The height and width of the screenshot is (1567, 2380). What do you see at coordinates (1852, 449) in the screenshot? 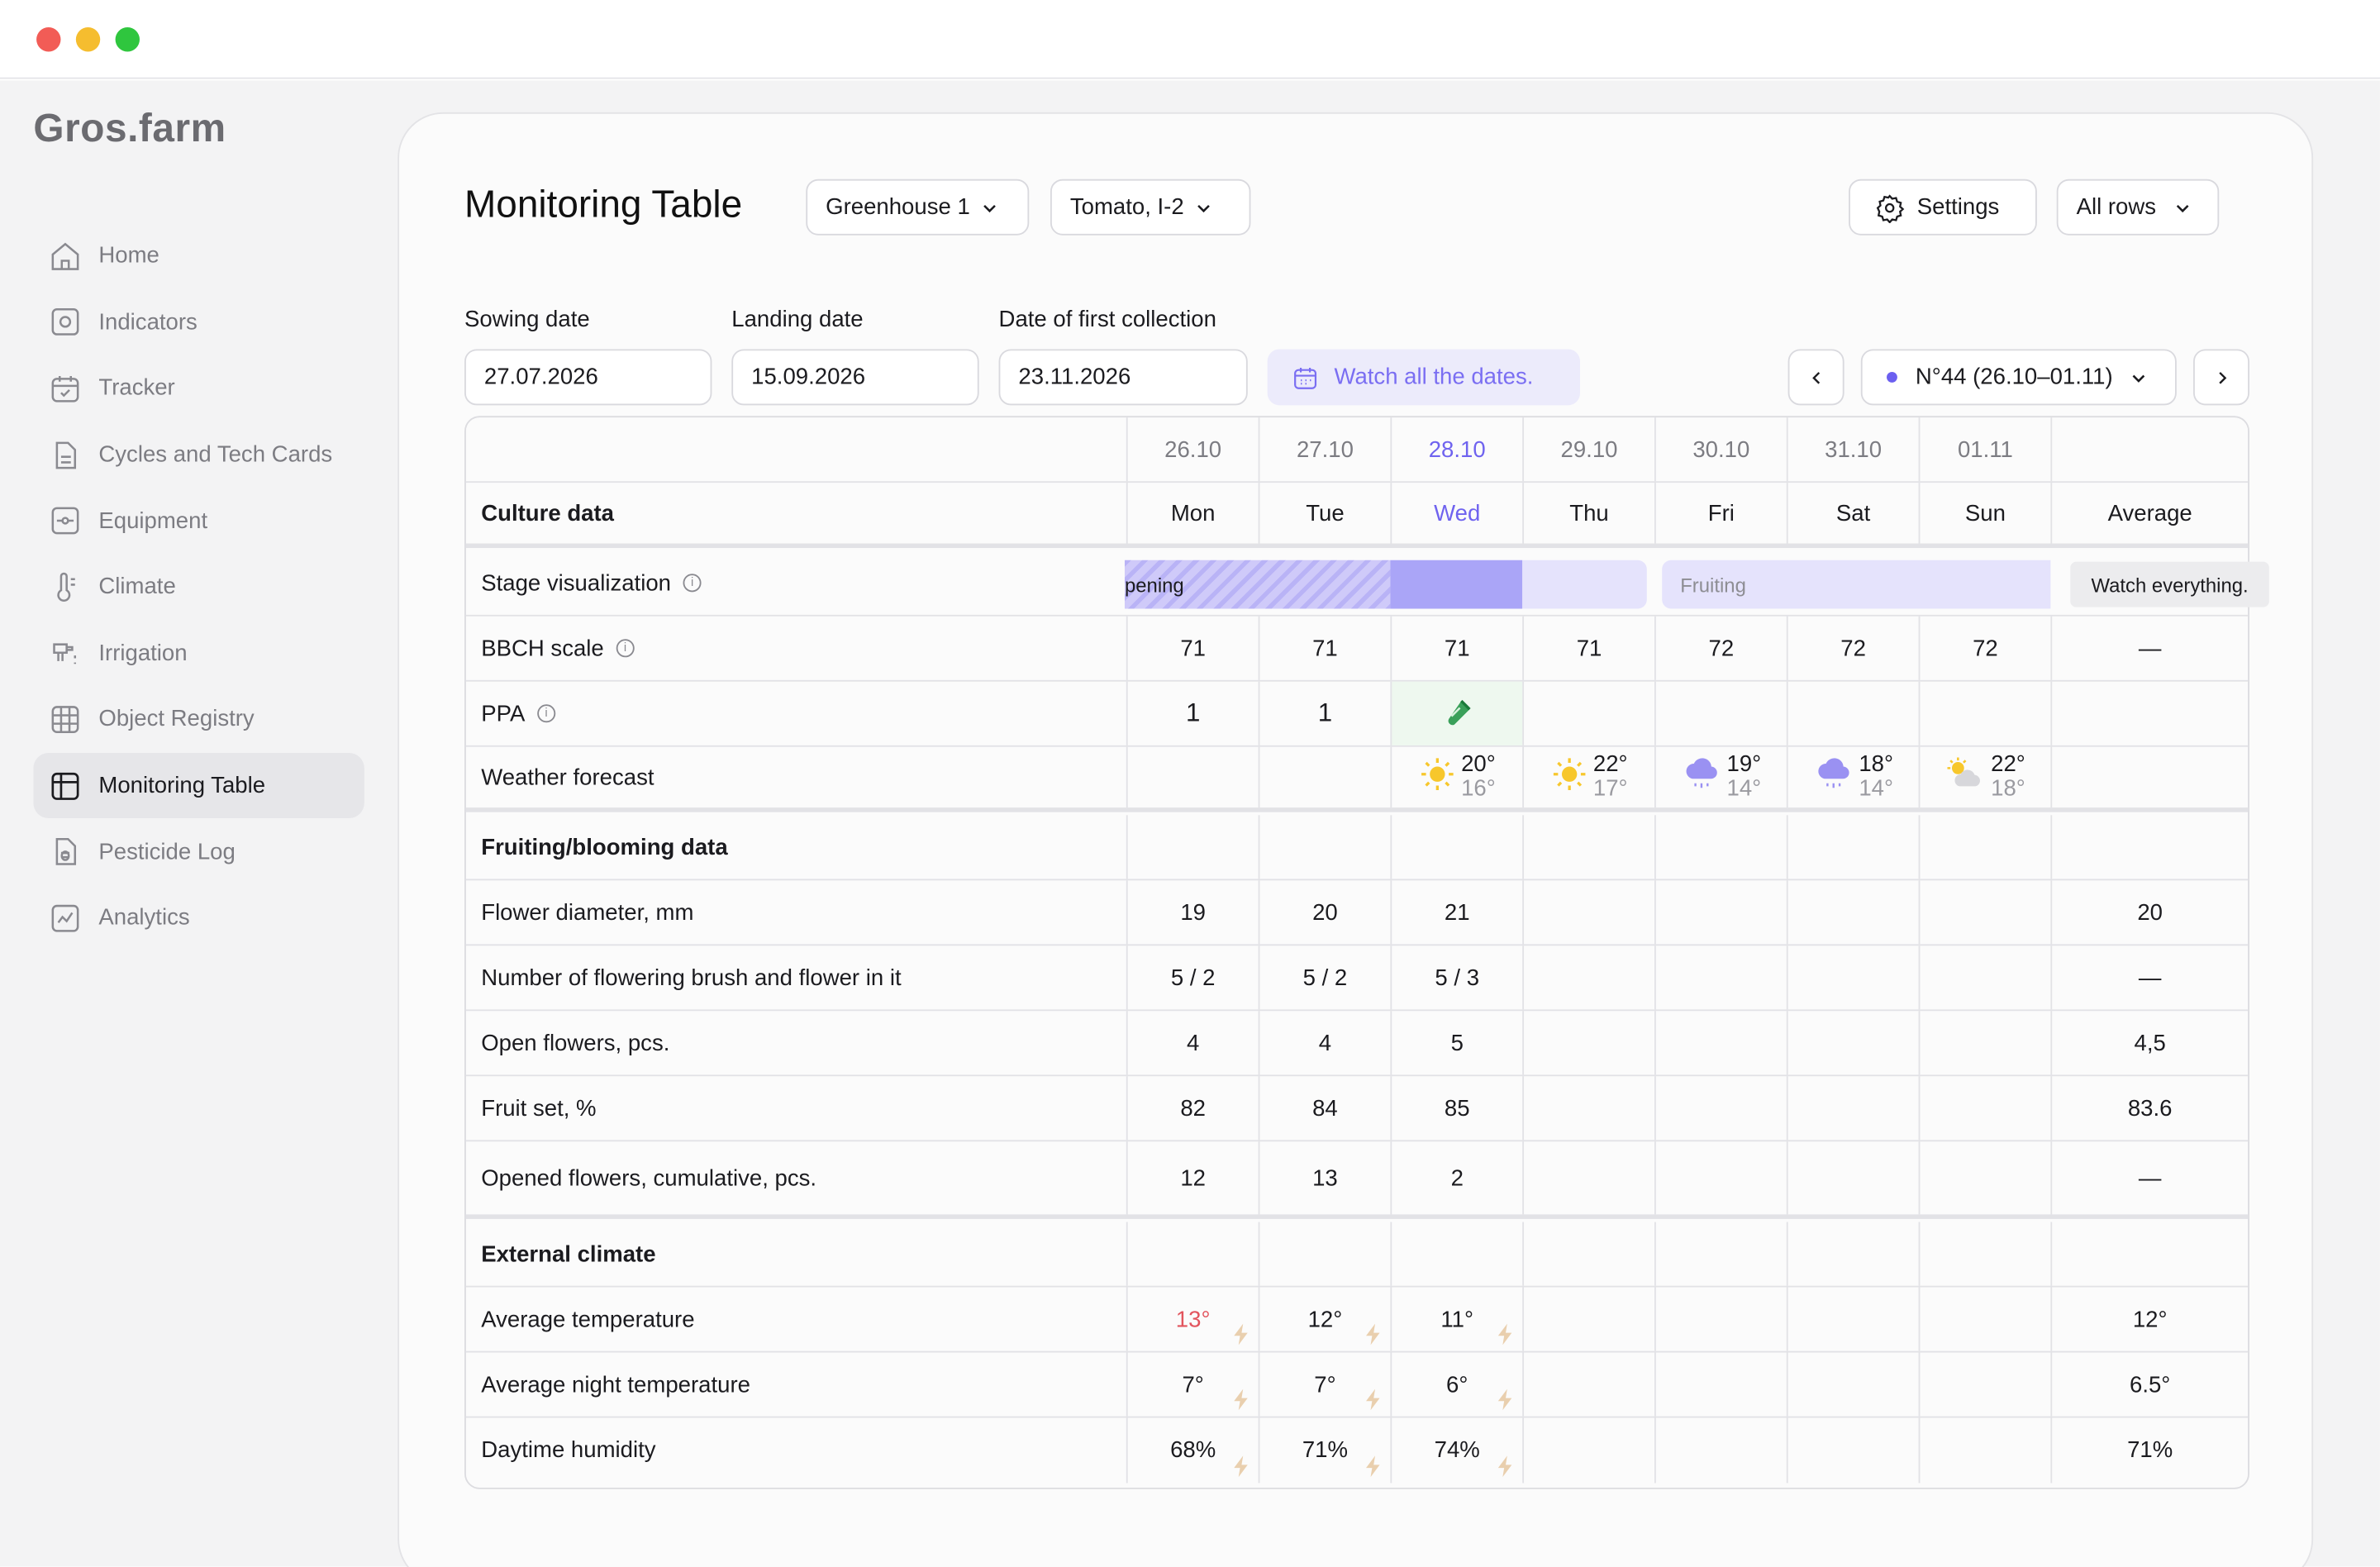
I see `date-header: 31.10` at bounding box center [1852, 449].